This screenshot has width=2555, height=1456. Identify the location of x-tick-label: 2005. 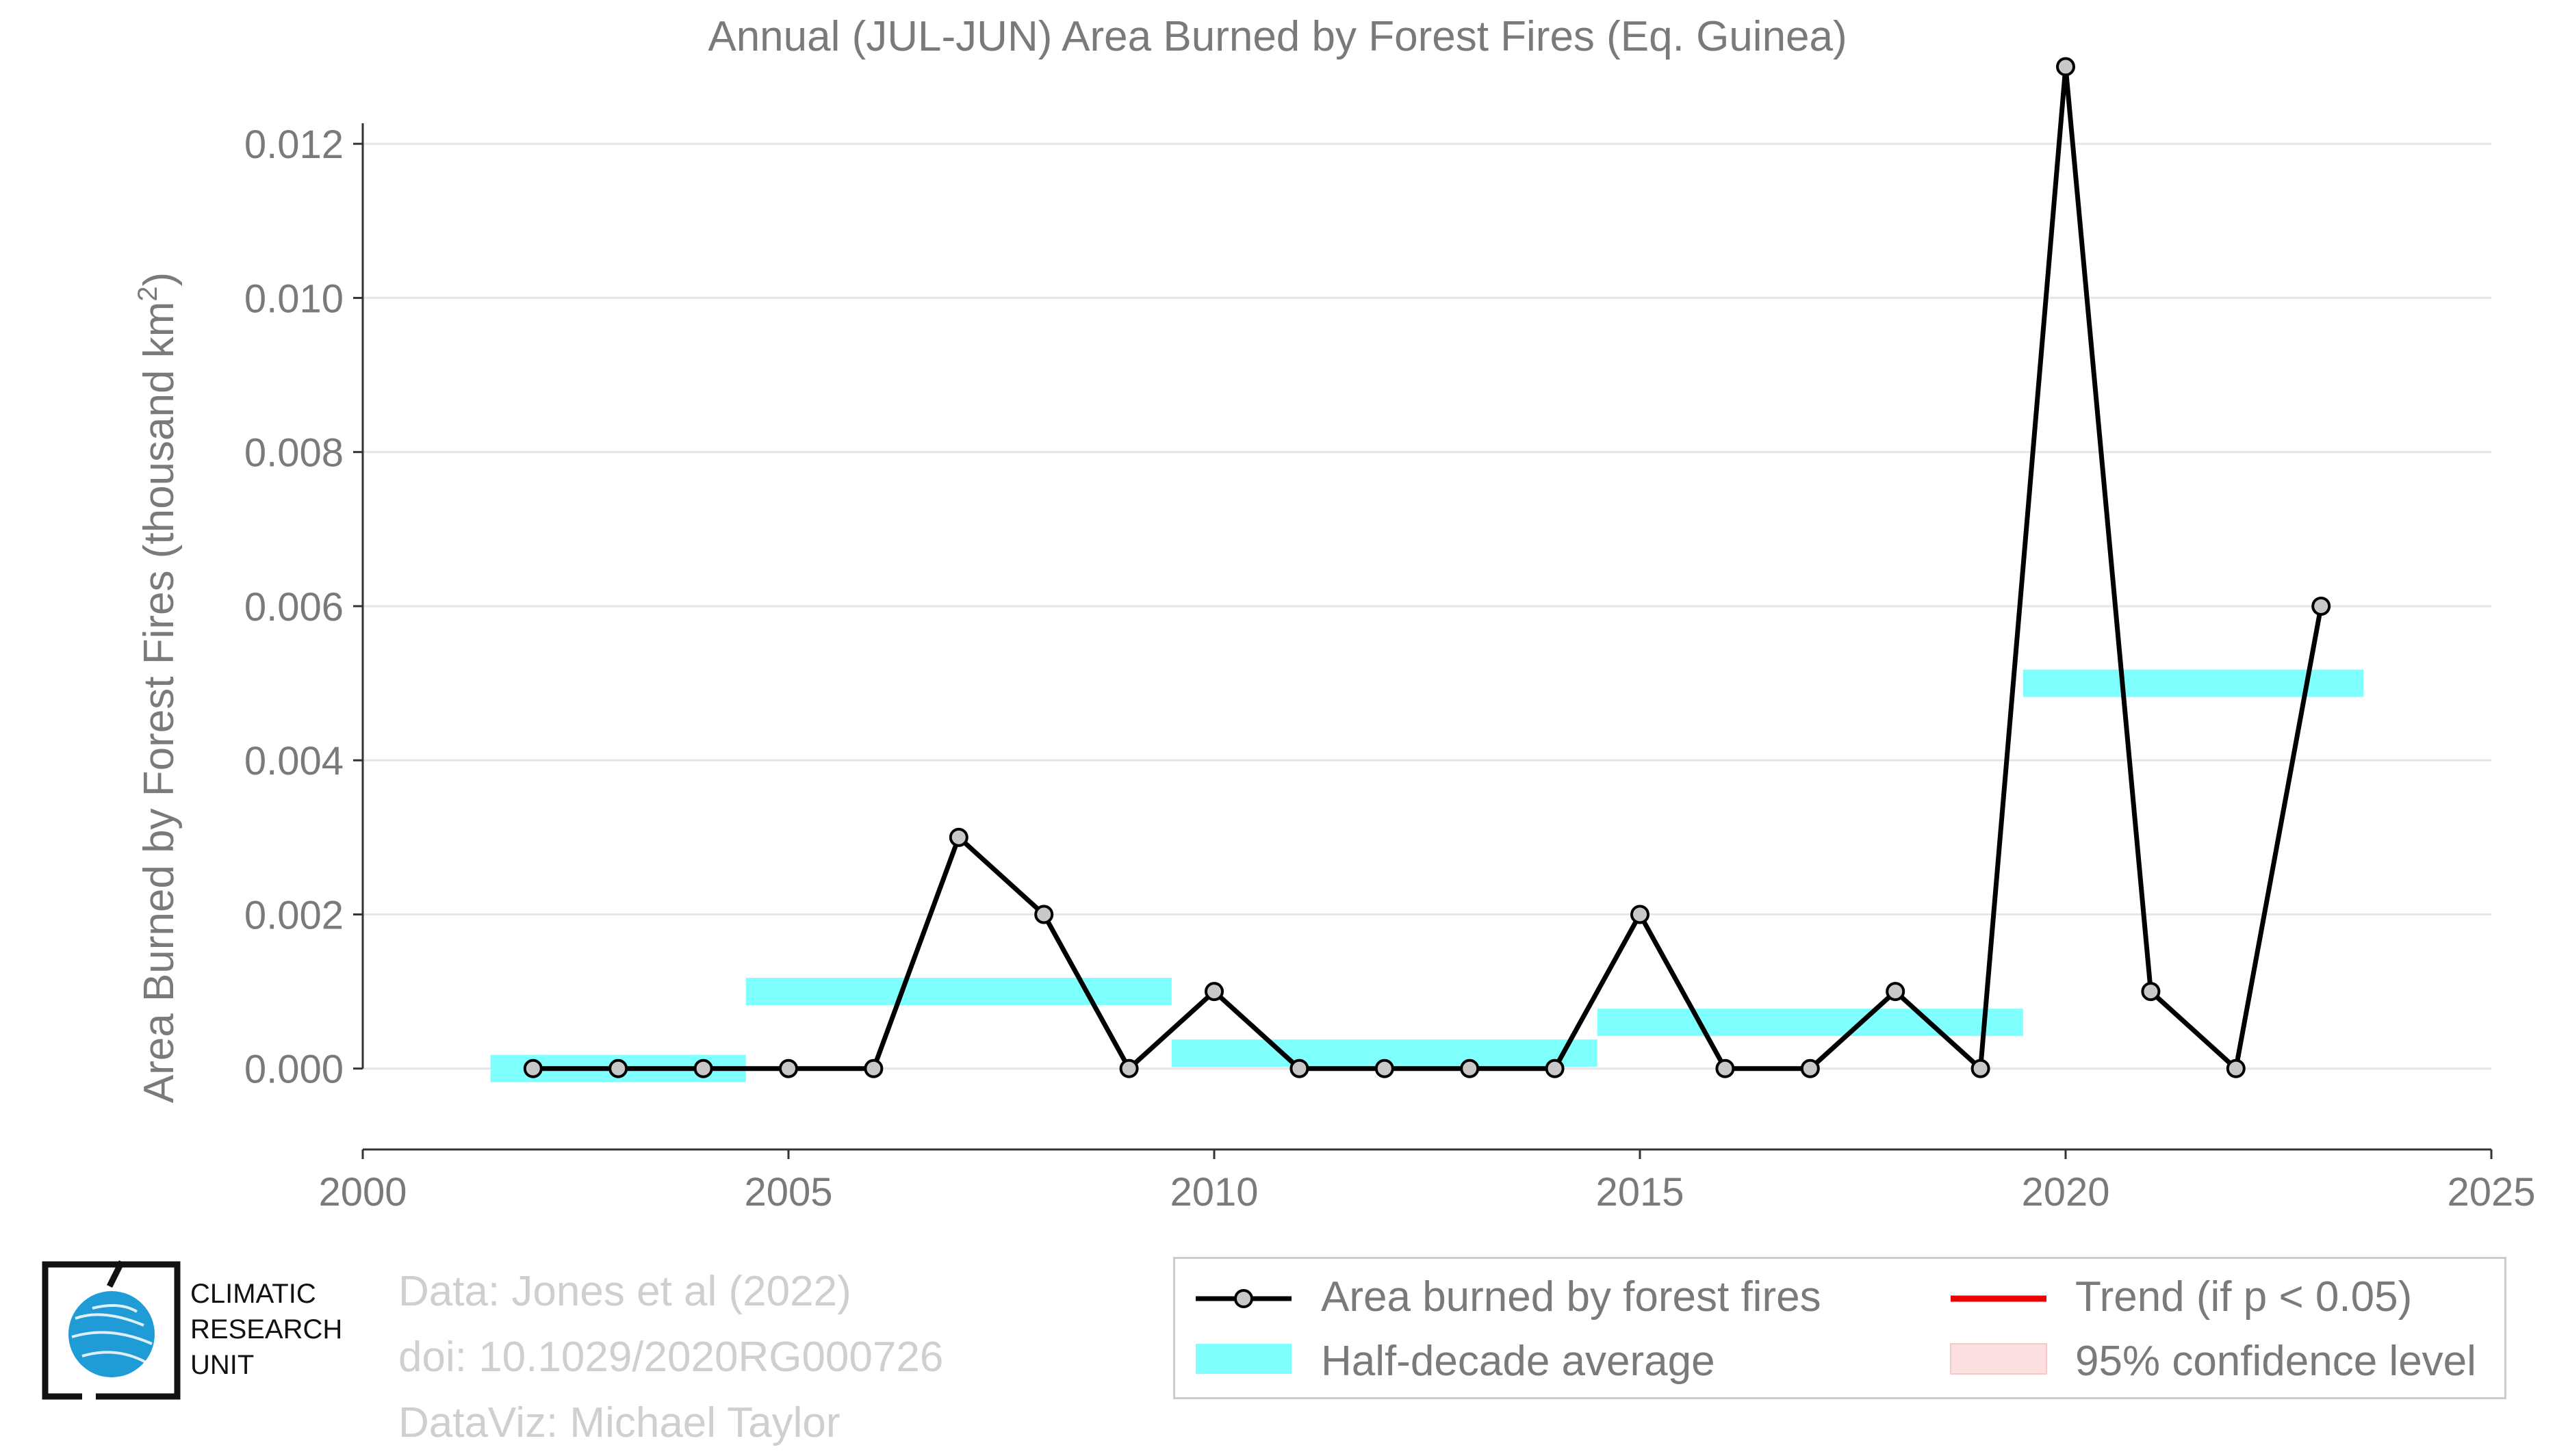
(788, 1192).